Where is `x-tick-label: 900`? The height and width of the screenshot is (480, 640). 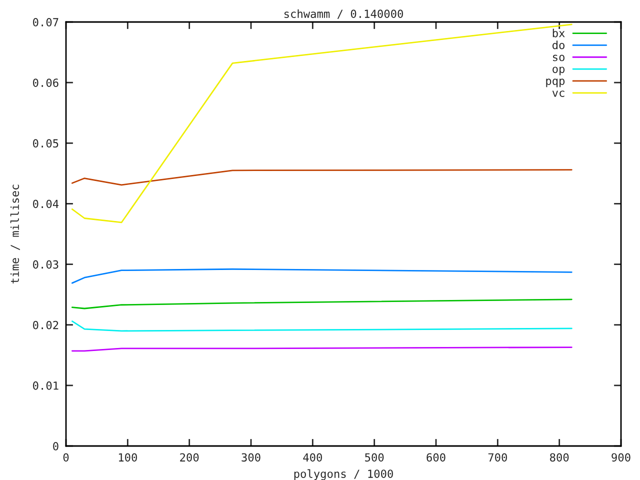 x-tick-label: 900 is located at coordinates (621, 457).